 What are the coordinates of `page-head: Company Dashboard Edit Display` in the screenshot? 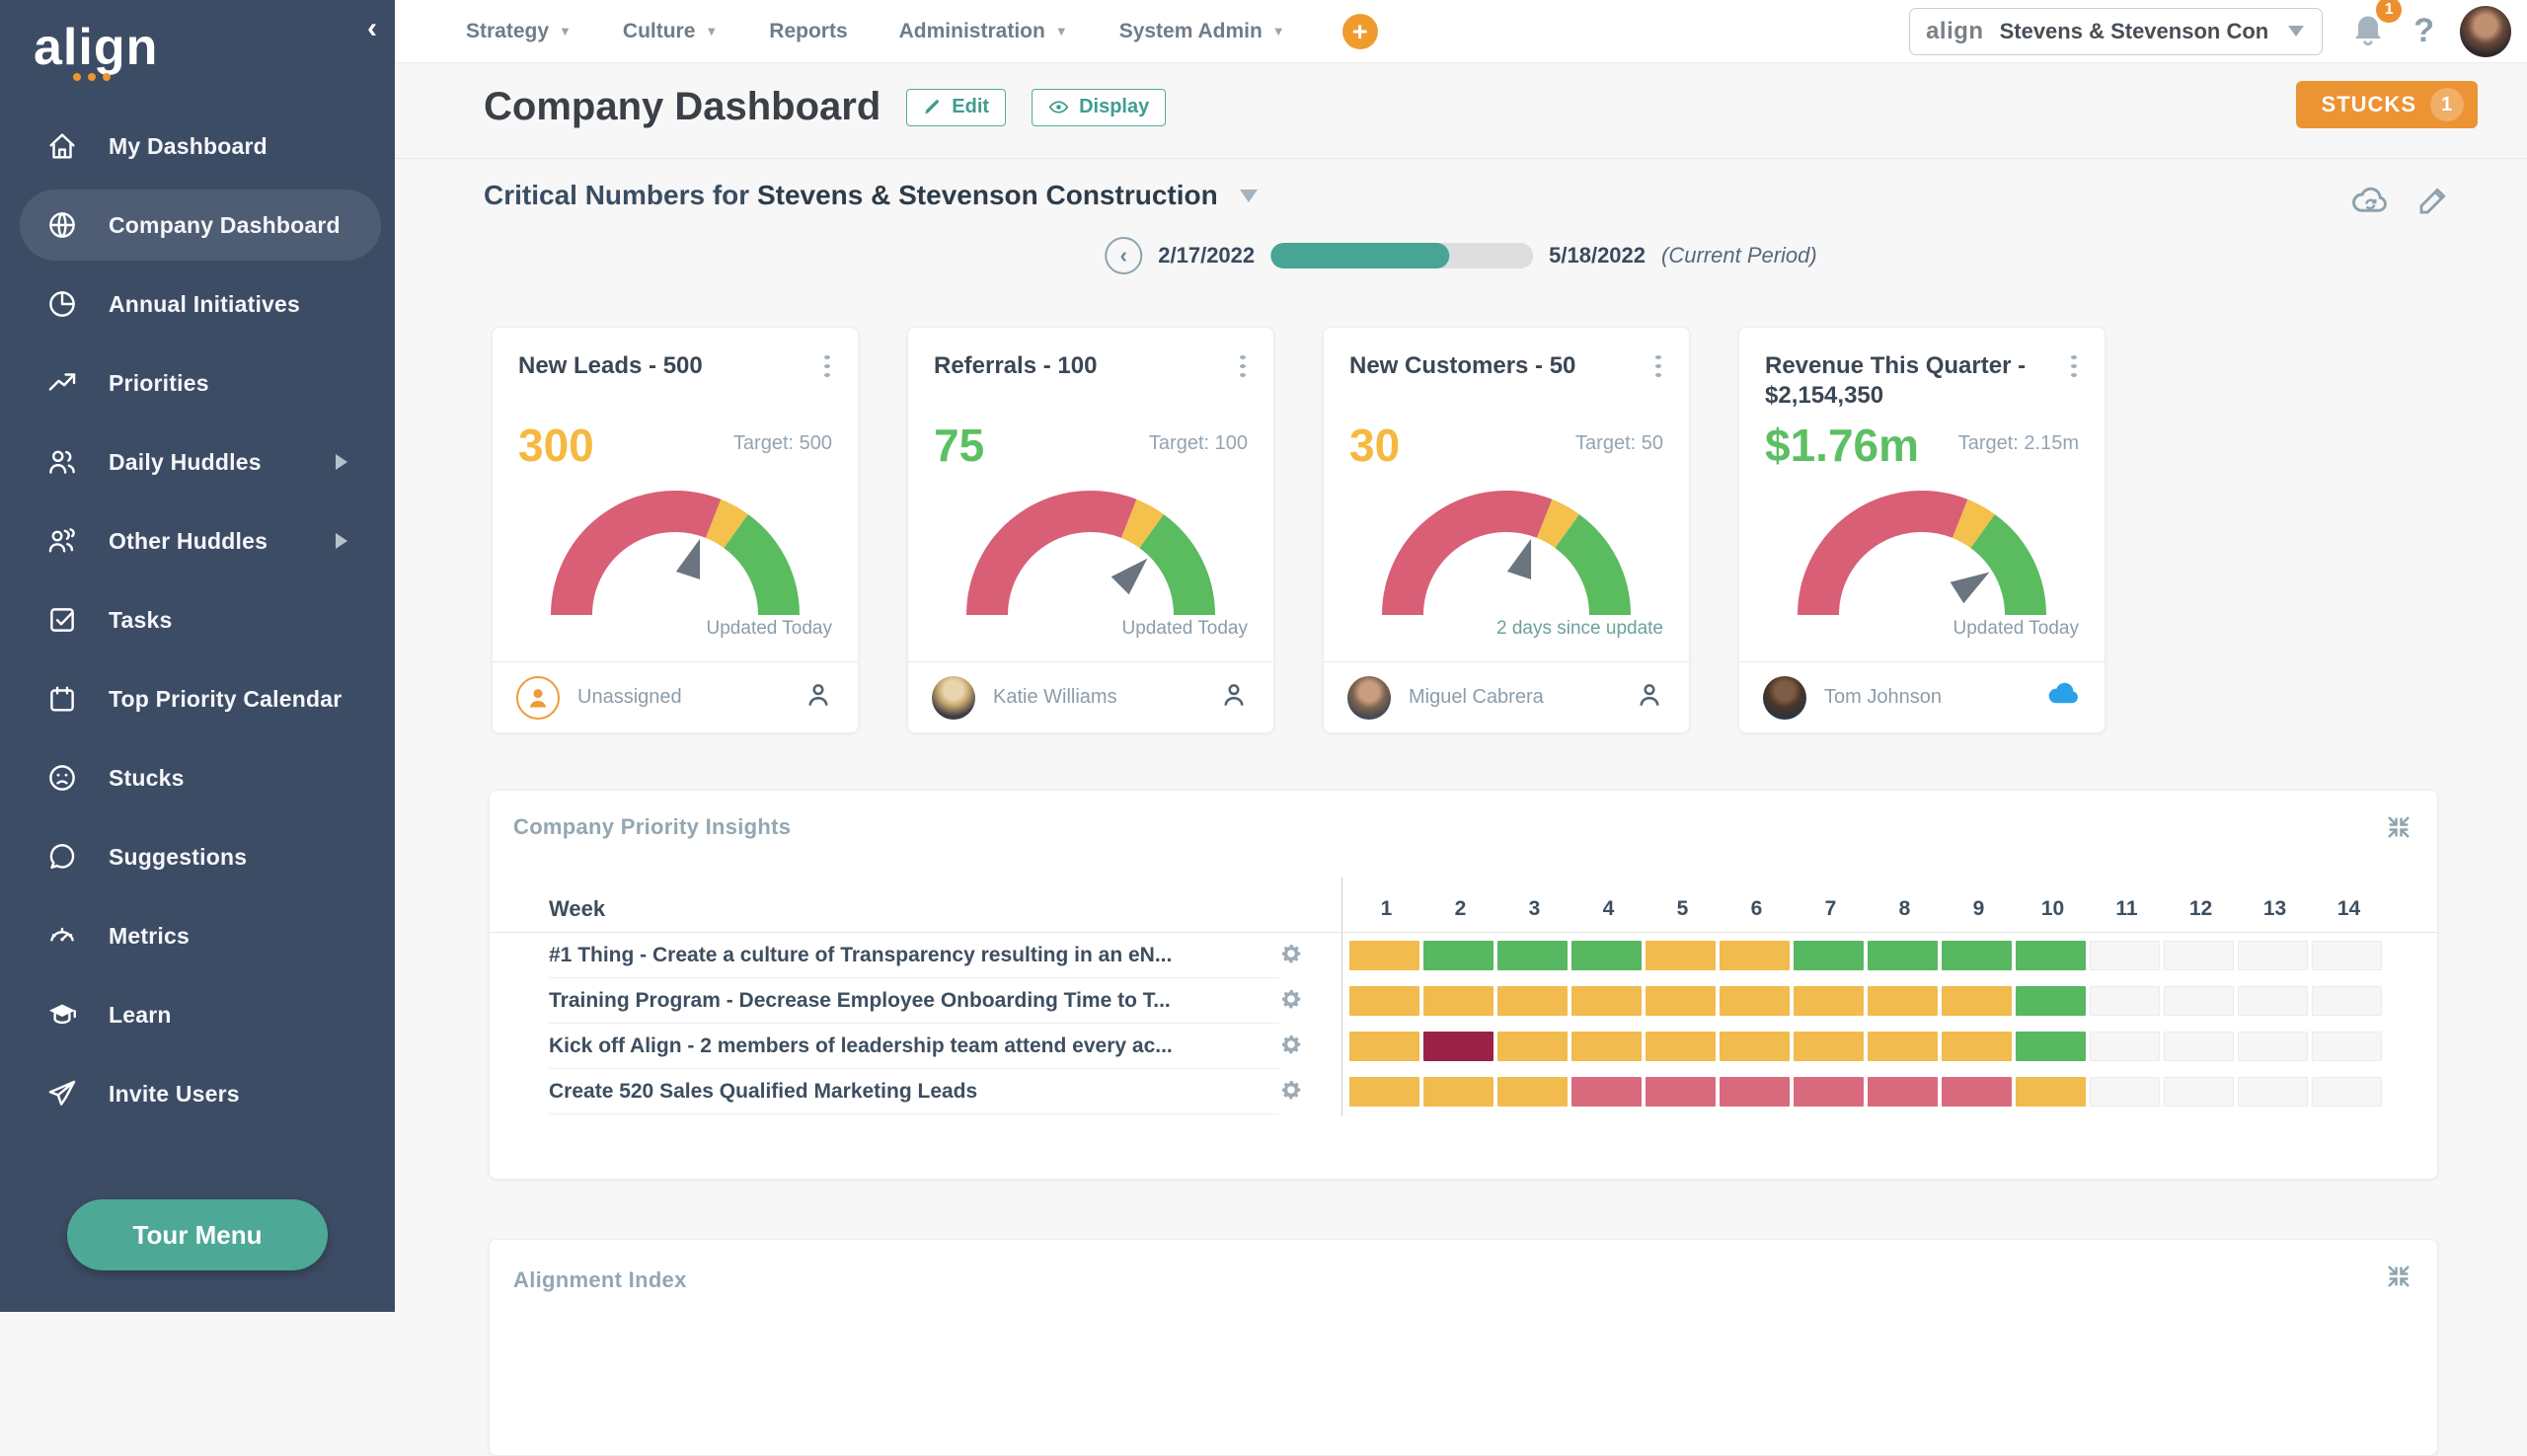 It's located at (825, 107).